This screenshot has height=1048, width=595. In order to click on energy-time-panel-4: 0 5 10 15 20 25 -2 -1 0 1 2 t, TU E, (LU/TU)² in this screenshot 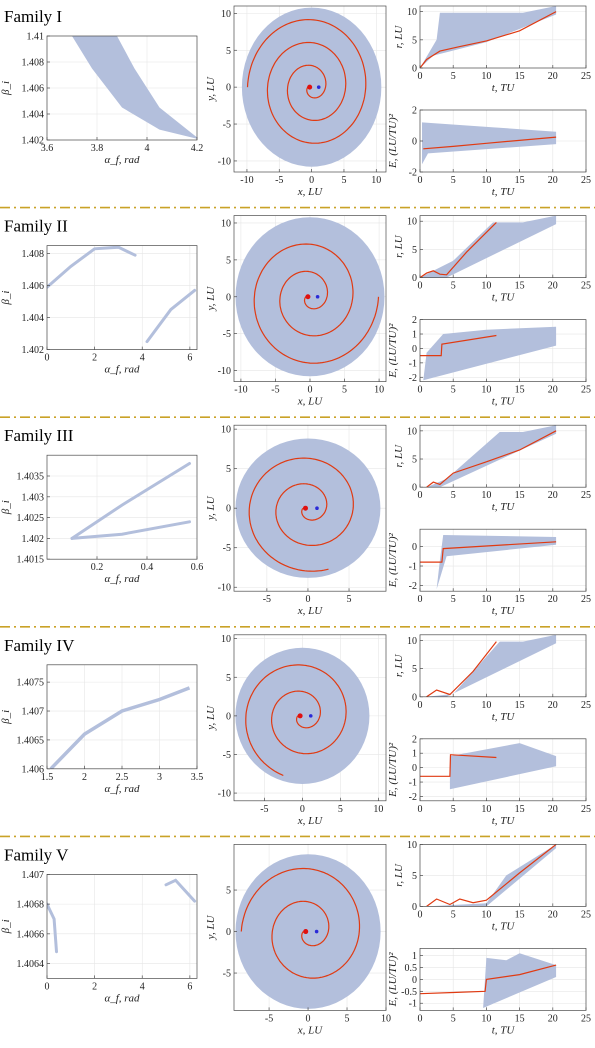, I will do `click(489, 780)`.